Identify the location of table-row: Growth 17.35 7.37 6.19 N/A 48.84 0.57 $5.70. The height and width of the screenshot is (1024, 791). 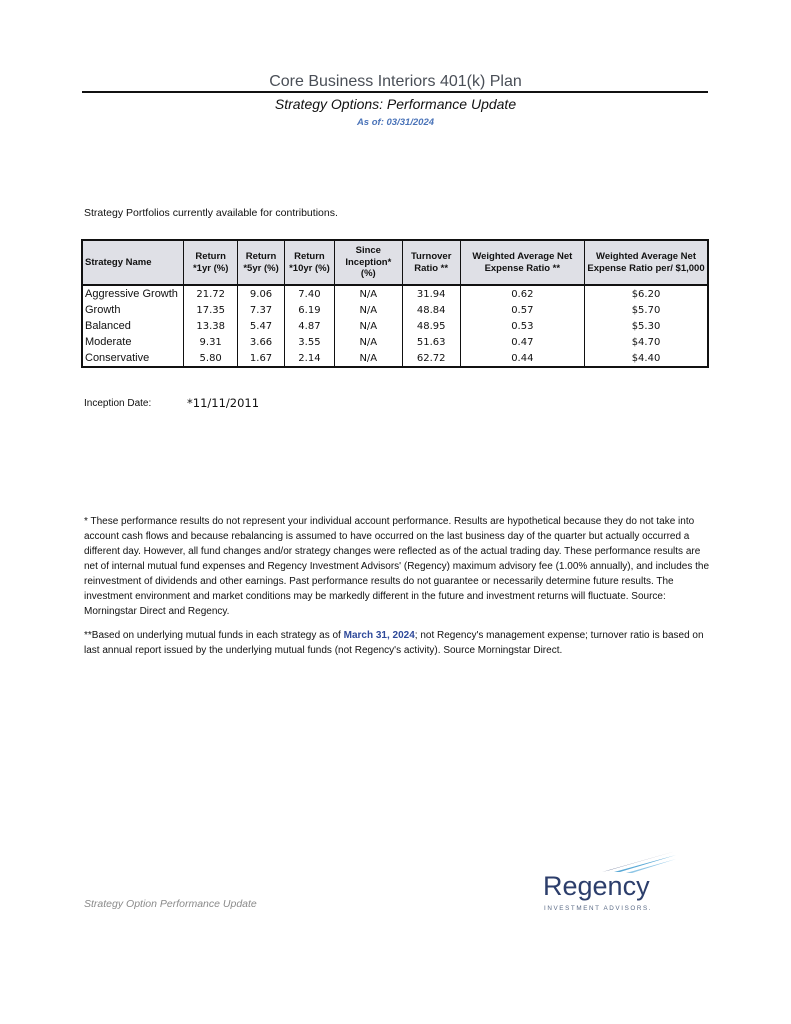
(395, 310).